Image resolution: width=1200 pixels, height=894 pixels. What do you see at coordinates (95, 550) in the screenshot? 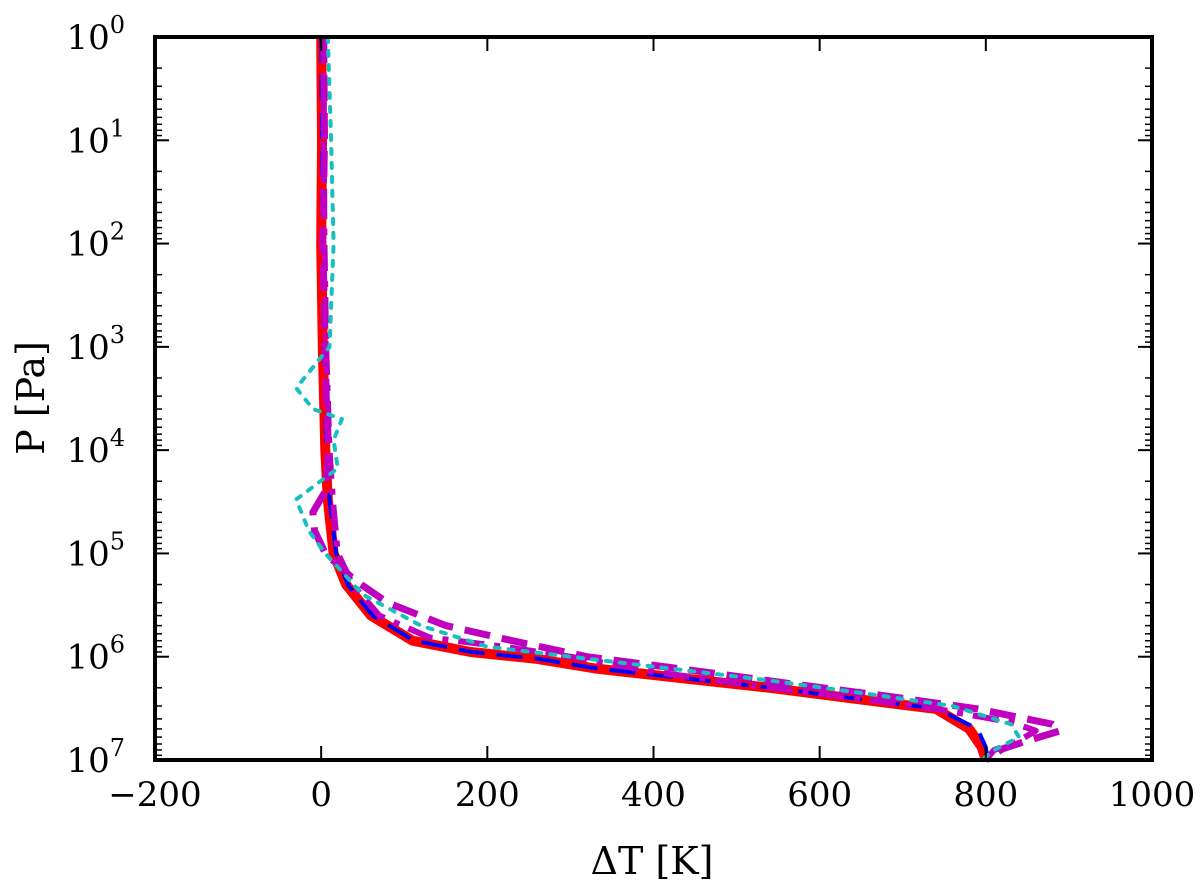
I see `y-tick-label: 10⁵` at bounding box center [95, 550].